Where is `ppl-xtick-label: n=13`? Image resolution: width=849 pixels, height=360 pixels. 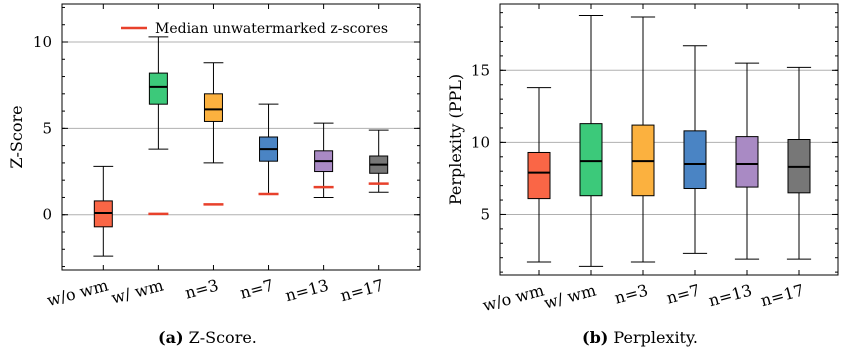
ppl-xtick-label: n=13 is located at coordinates (730, 296).